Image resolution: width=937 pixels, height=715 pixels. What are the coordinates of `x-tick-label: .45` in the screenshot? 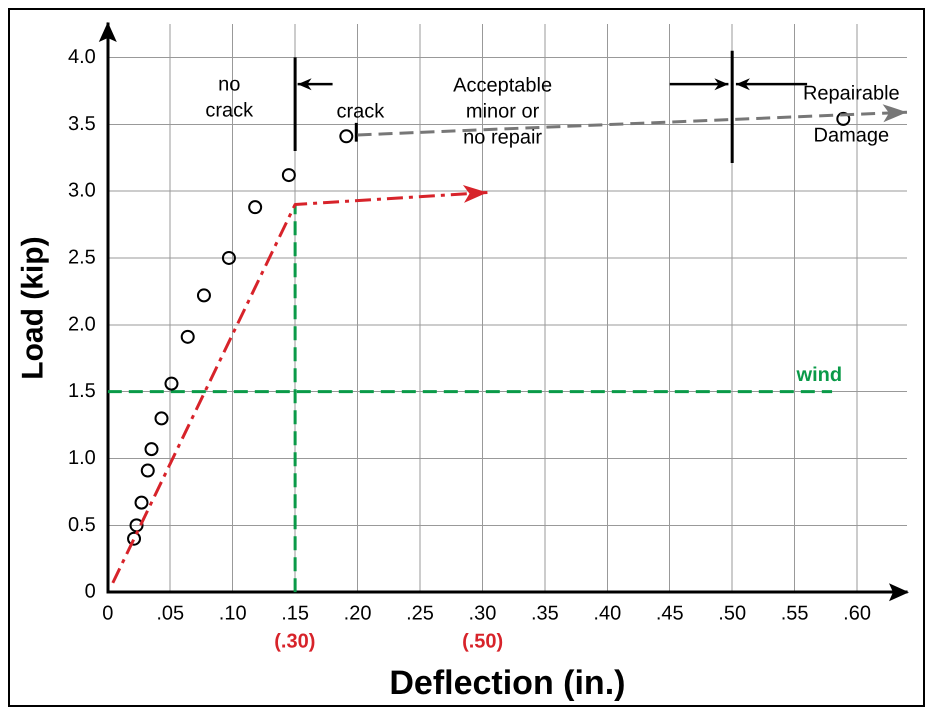 It's located at (670, 613).